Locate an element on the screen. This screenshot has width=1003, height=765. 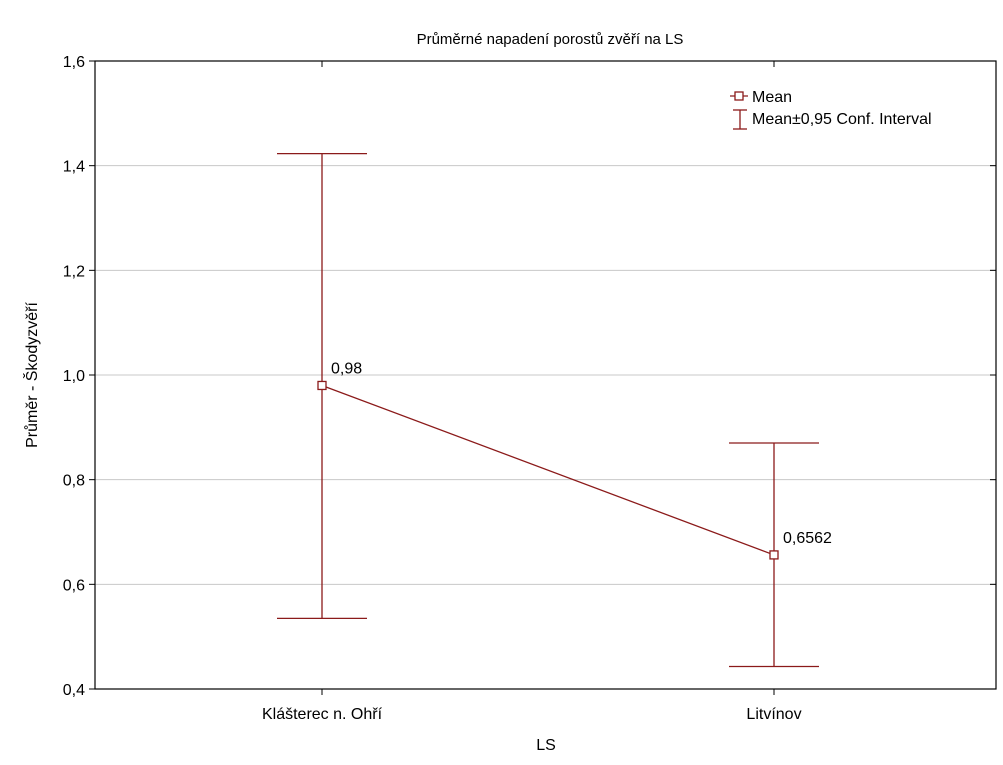
data-label: 0,98 is located at coordinates (346, 368).